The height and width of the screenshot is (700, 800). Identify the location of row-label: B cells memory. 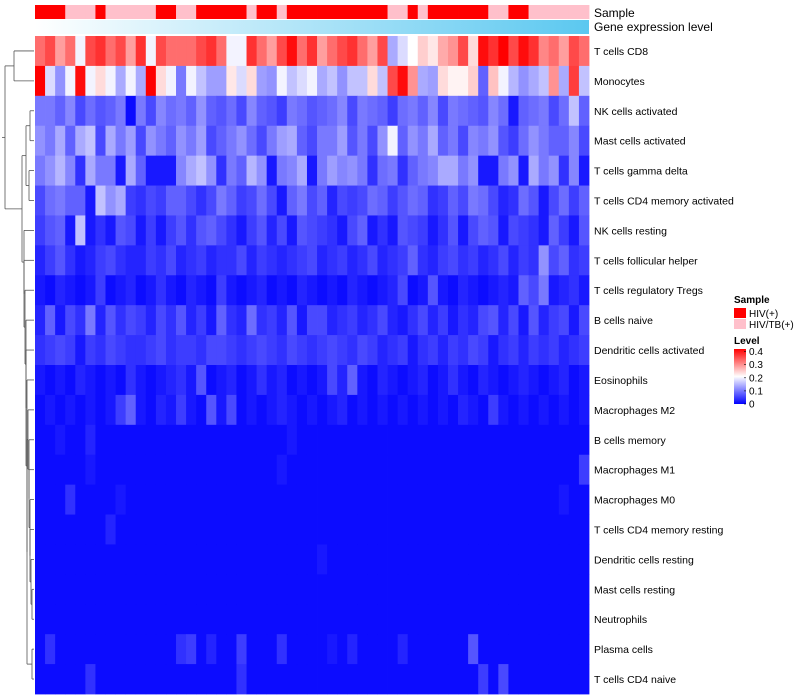
(630, 441).